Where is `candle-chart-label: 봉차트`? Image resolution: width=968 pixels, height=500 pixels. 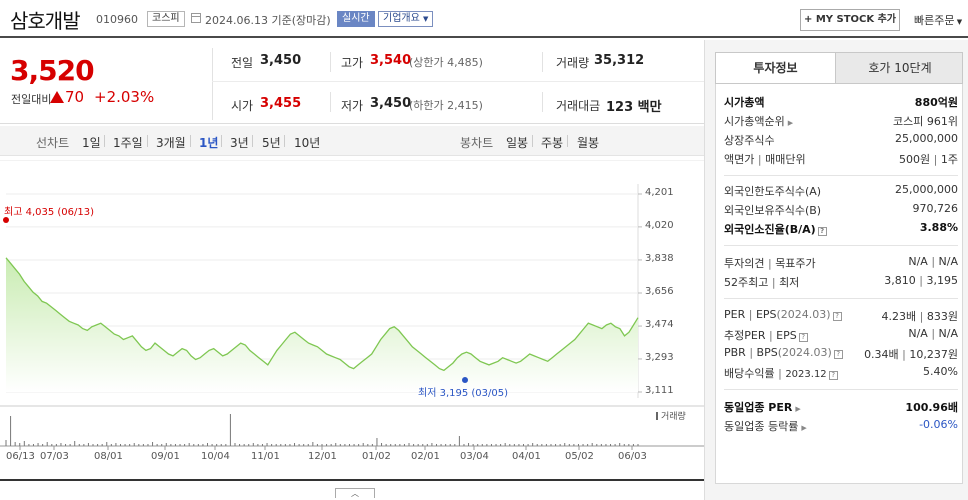
candle-chart-label: 봉차트 is located at coordinates (477, 143).